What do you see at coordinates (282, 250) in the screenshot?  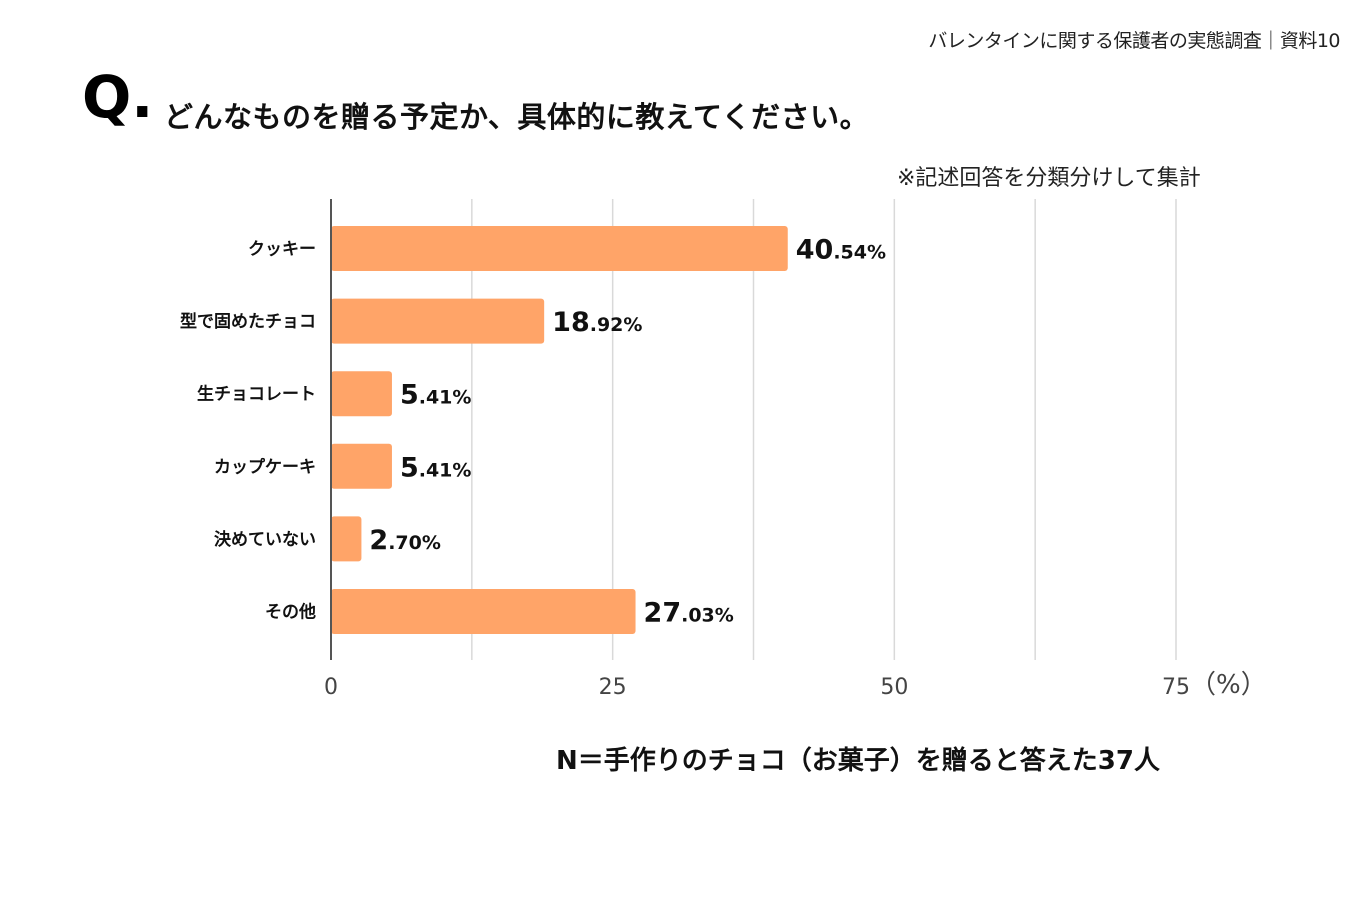 I see `category-label: クッキー` at bounding box center [282, 250].